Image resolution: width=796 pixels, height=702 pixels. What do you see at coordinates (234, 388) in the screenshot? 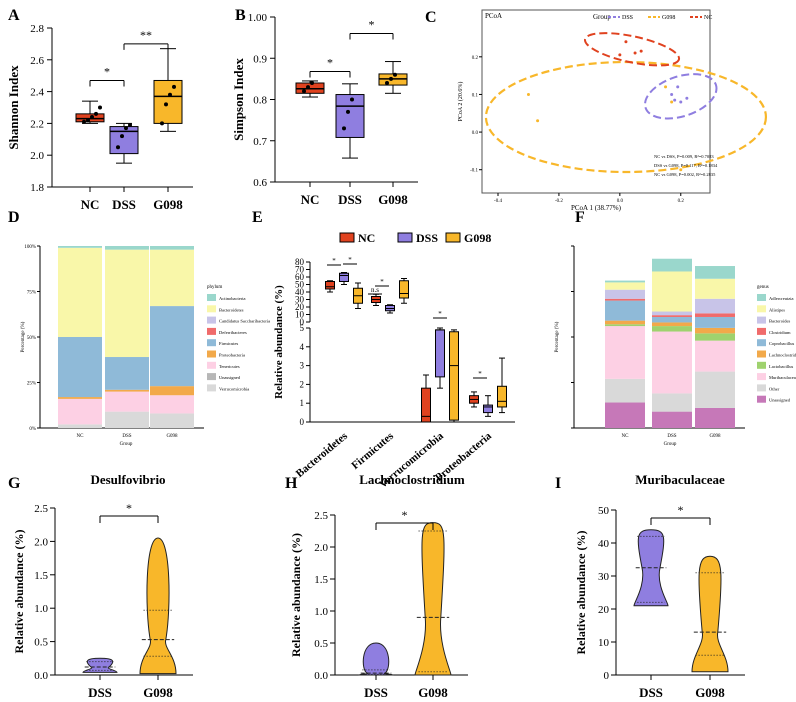
I see `legend-label: Verrucomicrobia` at bounding box center [234, 388].